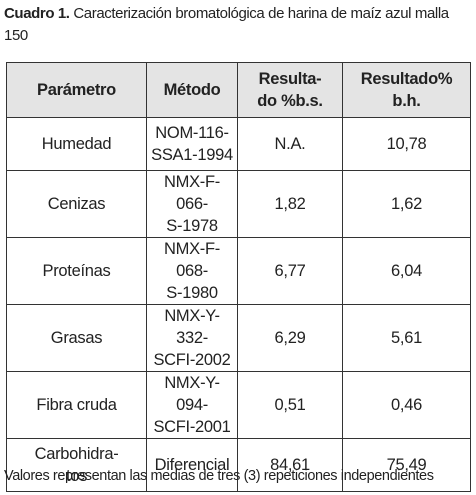  I want to click on table-cell: 84,61, so click(290, 465).